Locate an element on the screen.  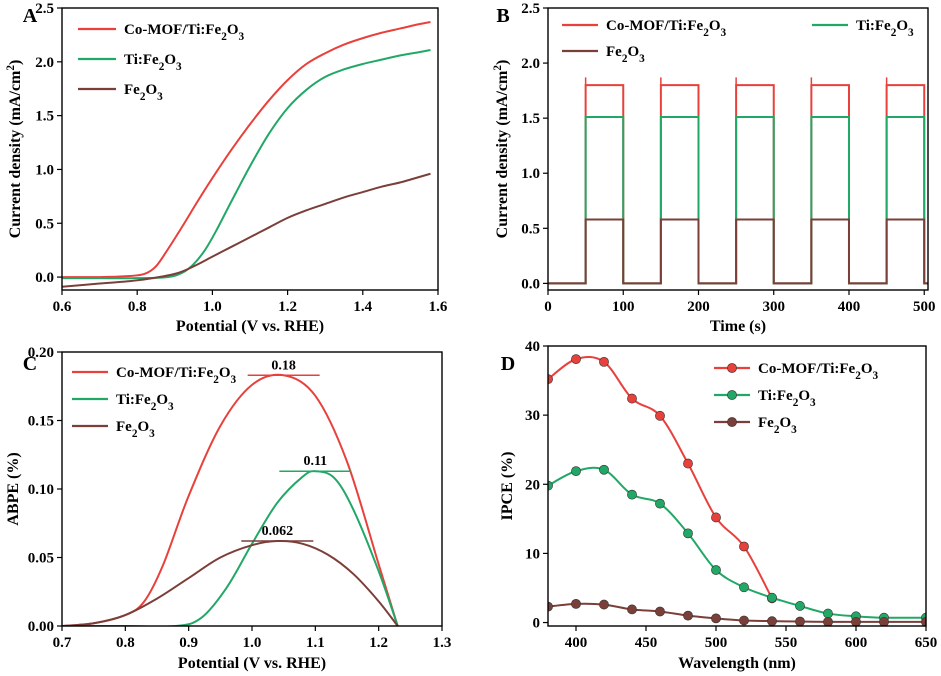
x-tick-label: 0.9 is located at coordinates (188, 643).